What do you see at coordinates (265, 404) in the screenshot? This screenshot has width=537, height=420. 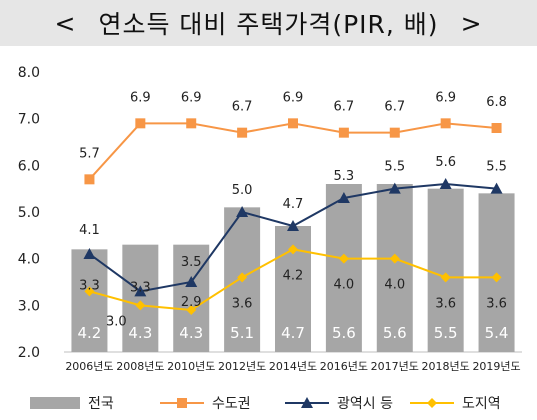 I see `legend: 전국 수도권 광역시 등 도지역` at bounding box center [265, 404].